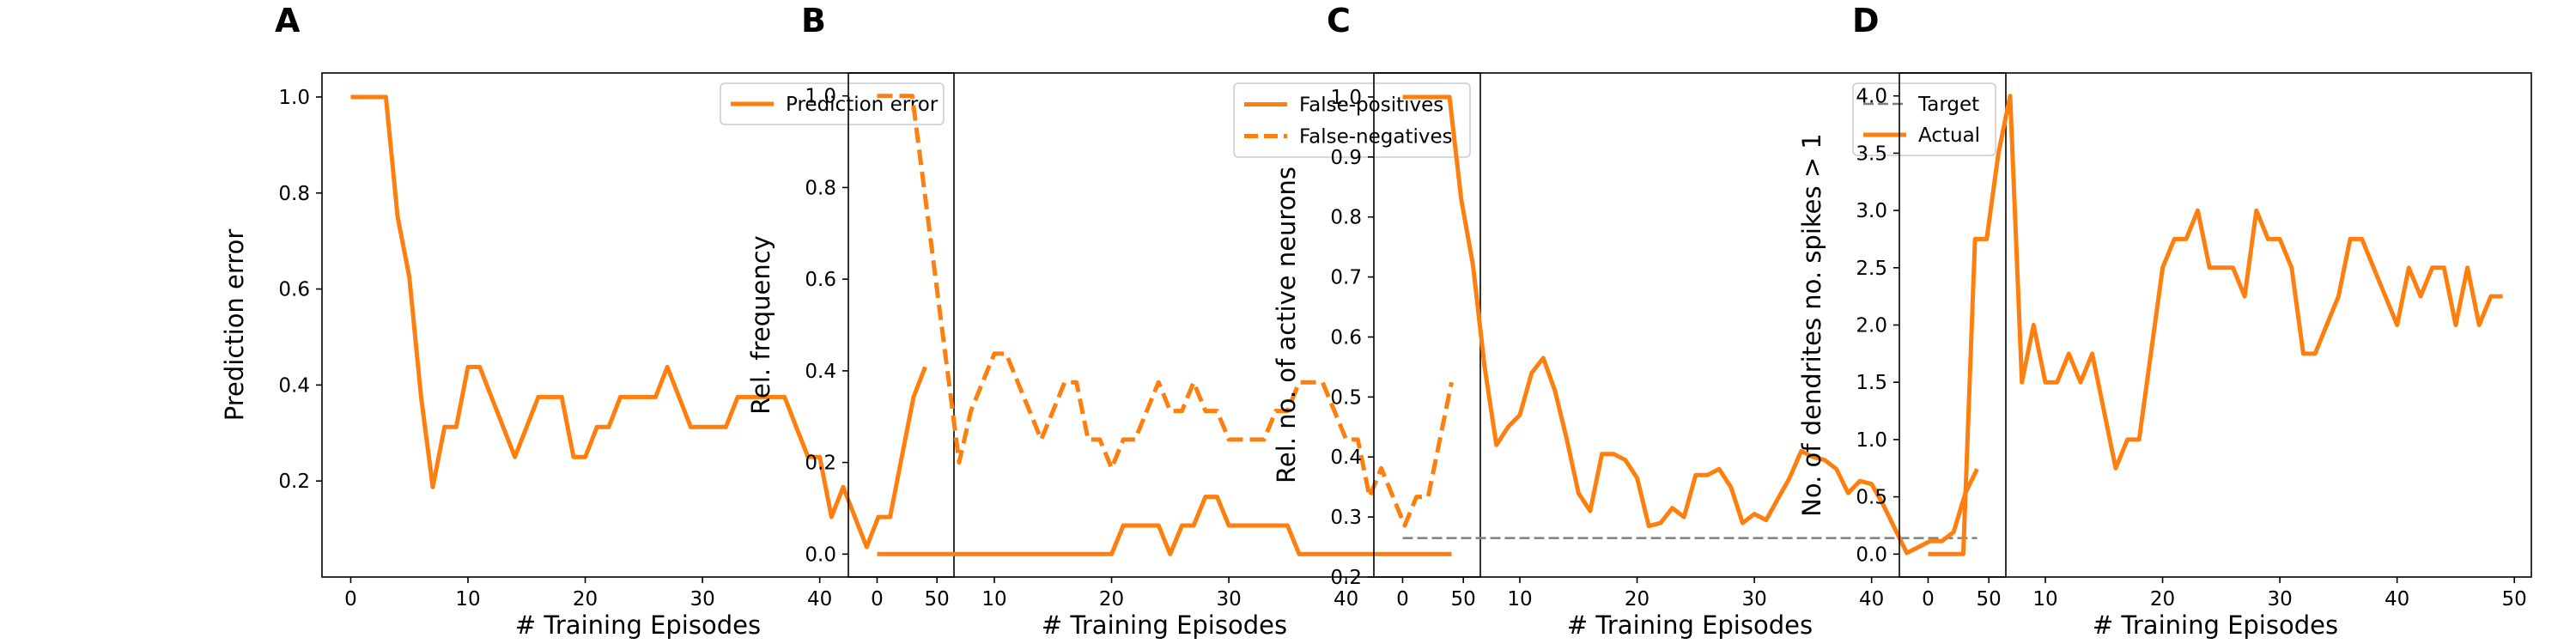  What do you see at coordinates (1346, 518) in the screenshot?
I see `y-tick-label: 0.3` at bounding box center [1346, 518].